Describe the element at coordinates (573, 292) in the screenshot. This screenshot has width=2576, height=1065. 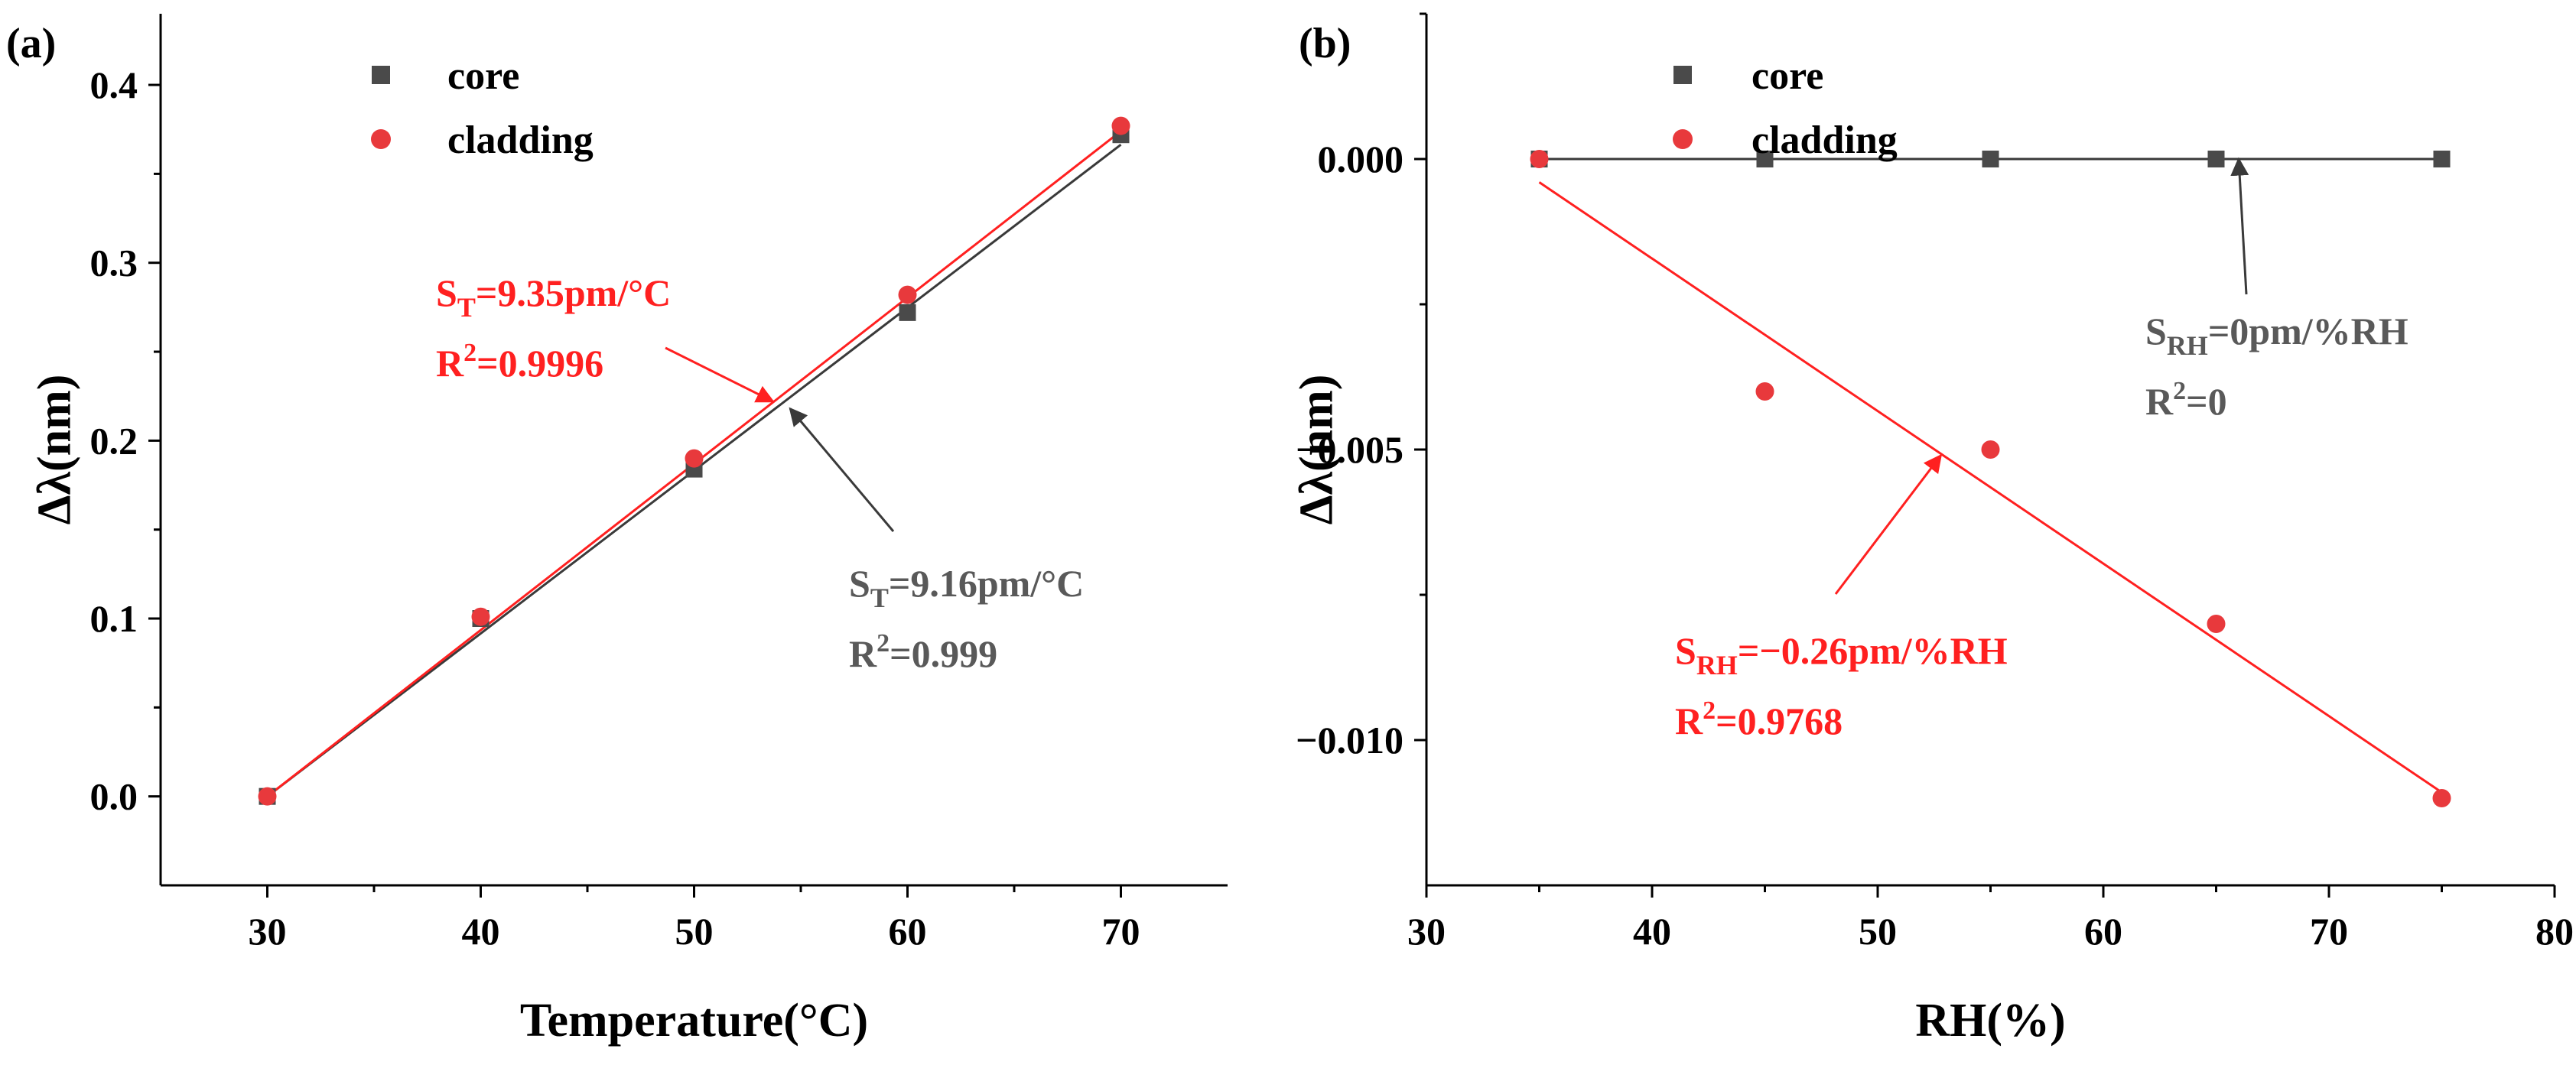
I see `annotation-s-value: =9.35pm/°C` at that location.